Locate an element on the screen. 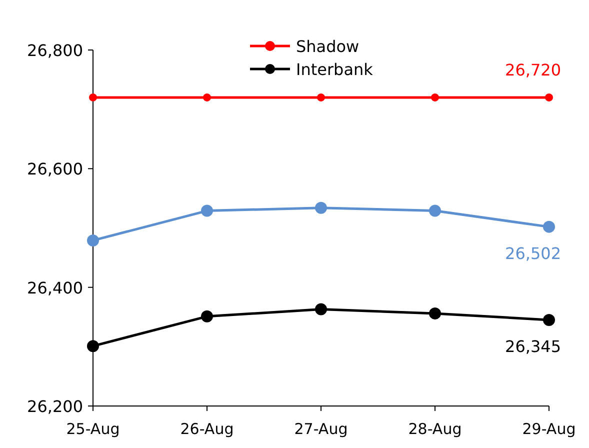  x-tick-label: 25-Aug is located at coordinates (93, 429).